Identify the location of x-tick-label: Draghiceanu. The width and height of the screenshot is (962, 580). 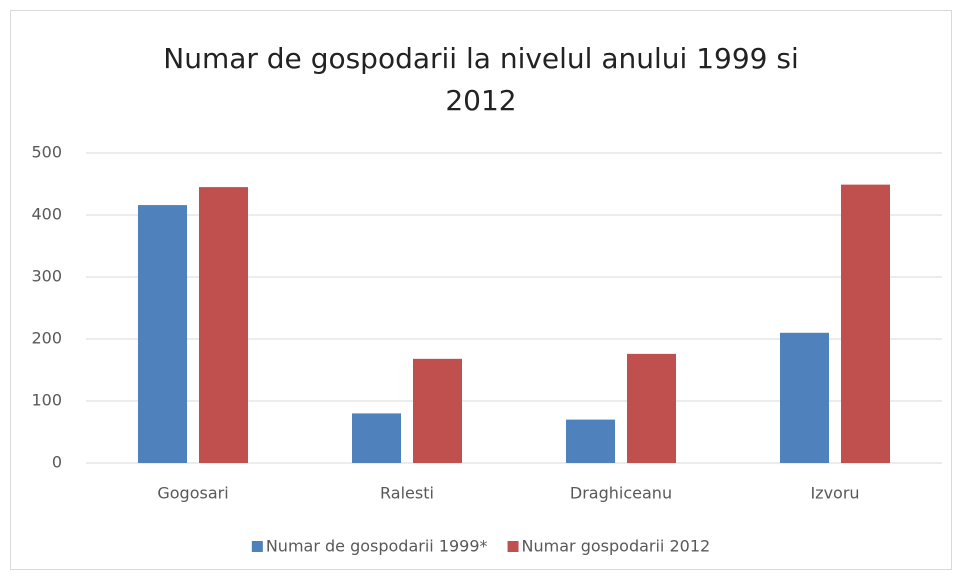
(621, 493).